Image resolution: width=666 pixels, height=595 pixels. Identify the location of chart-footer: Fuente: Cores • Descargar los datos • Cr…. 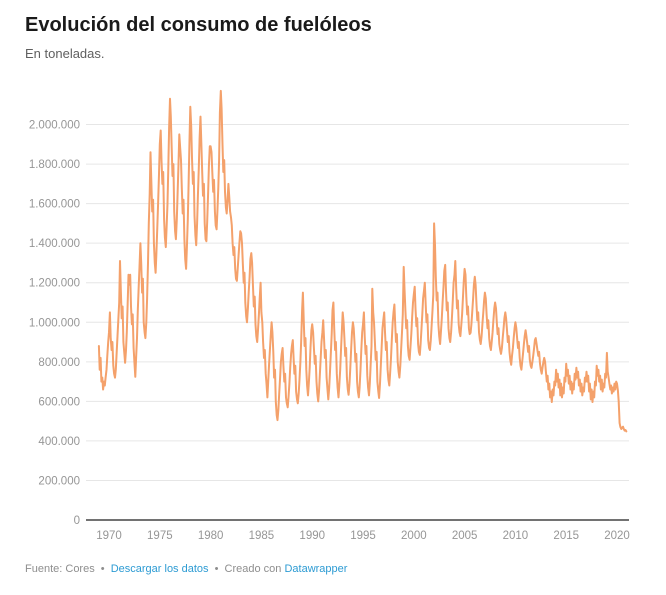
(186, 569).